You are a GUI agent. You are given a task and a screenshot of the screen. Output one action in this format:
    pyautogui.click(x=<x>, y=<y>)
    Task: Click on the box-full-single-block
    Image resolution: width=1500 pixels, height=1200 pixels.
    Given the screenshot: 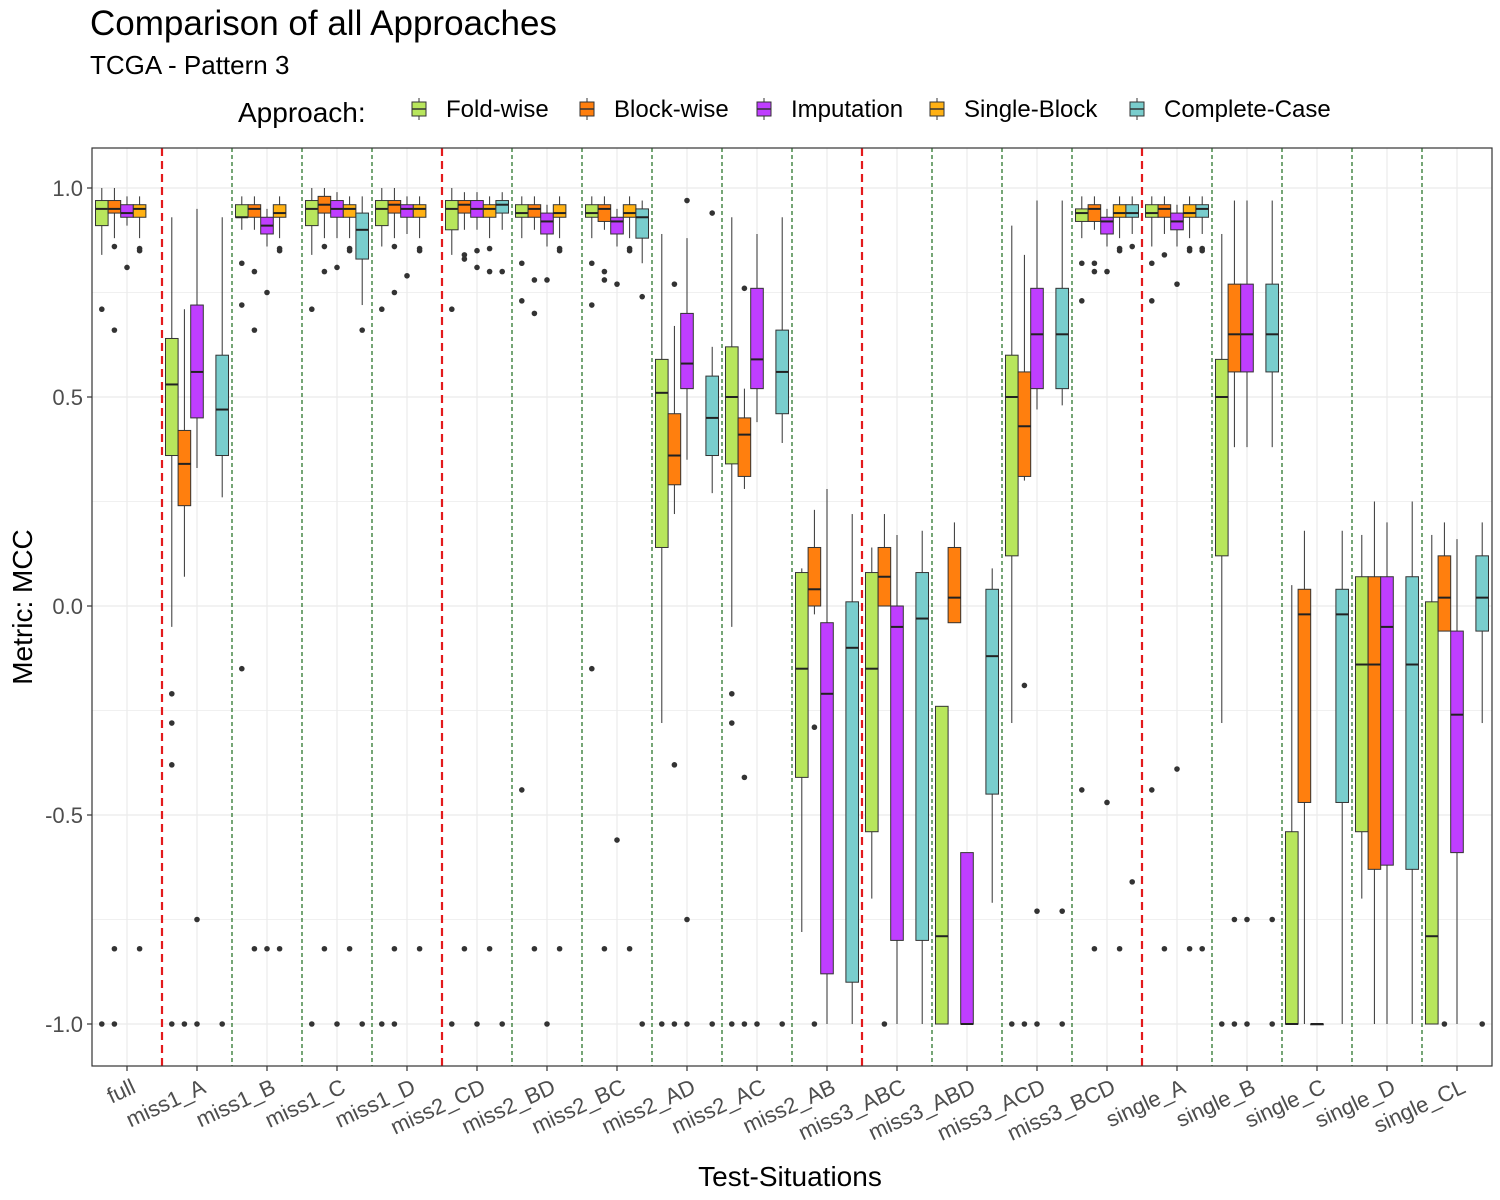 What is the action you would take?
    pyautogui.click(x=139, y=574)
    